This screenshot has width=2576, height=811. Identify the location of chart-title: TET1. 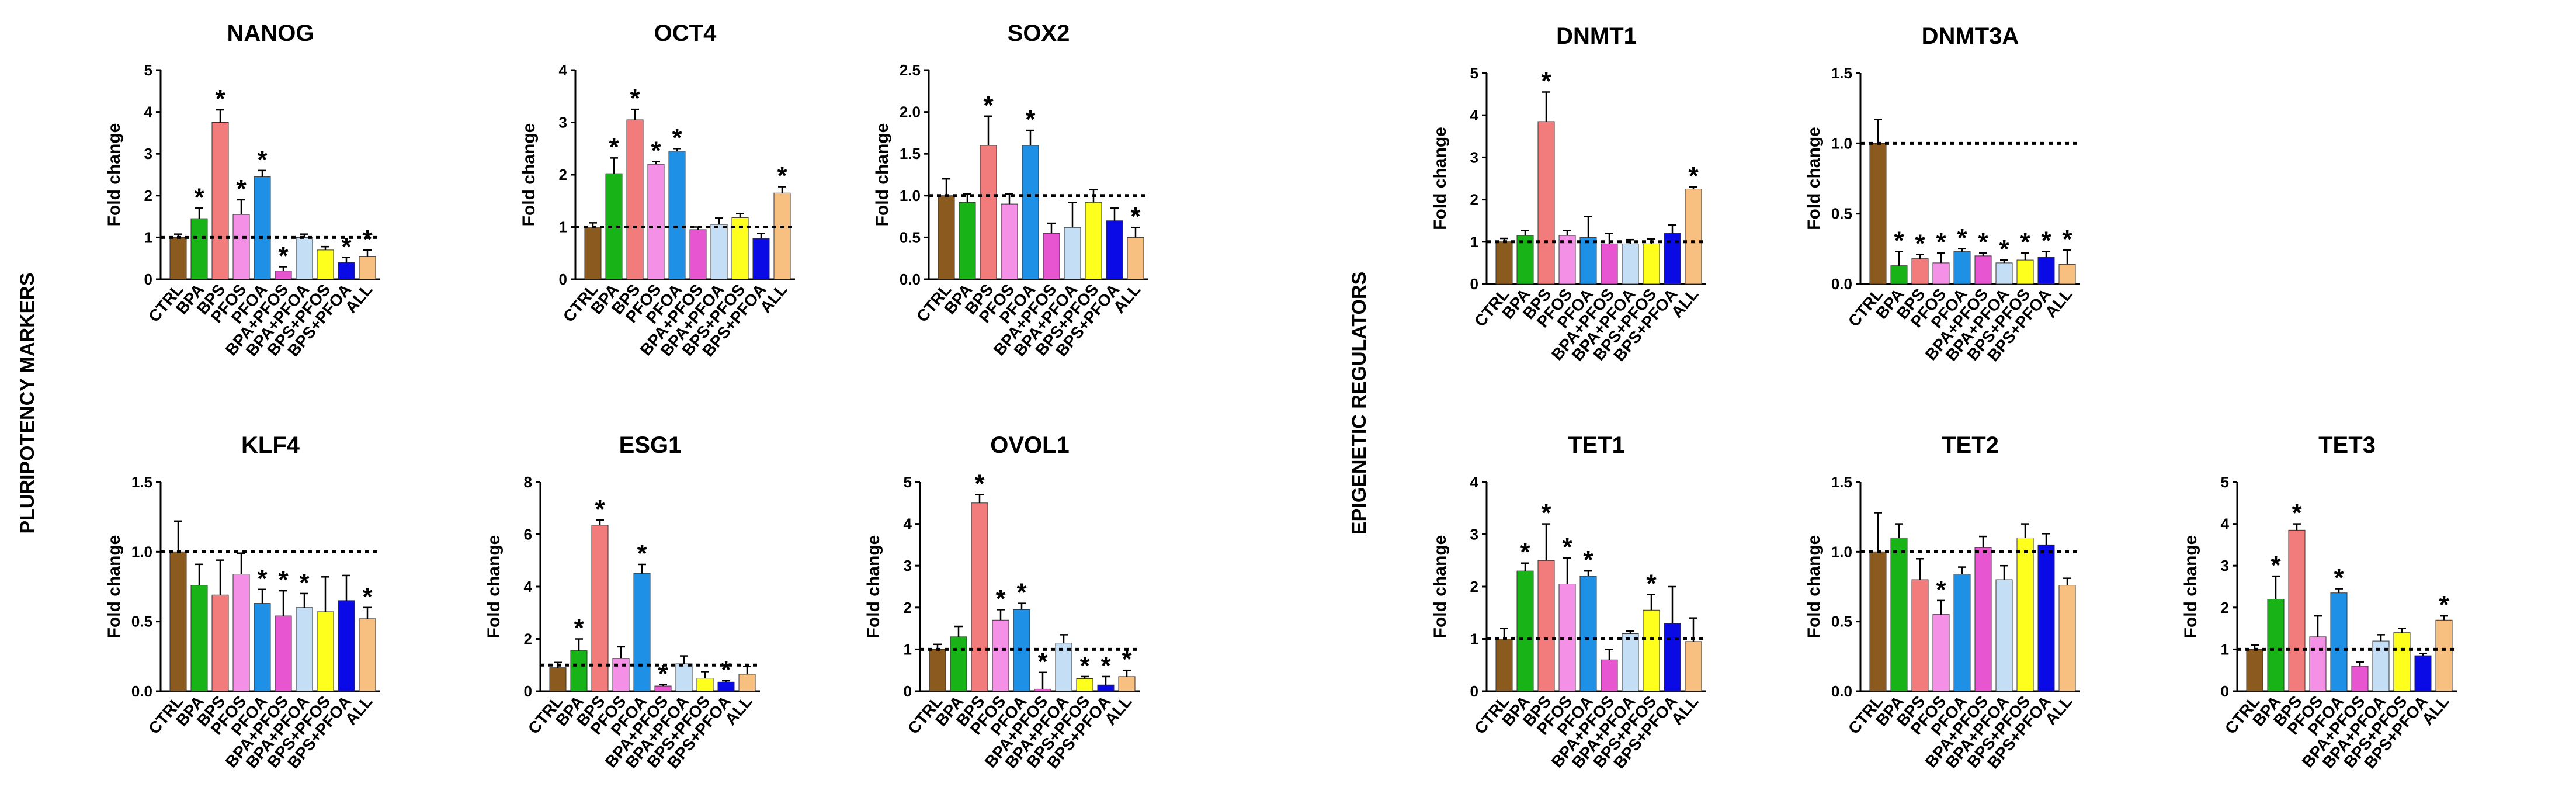
(1596, 445).